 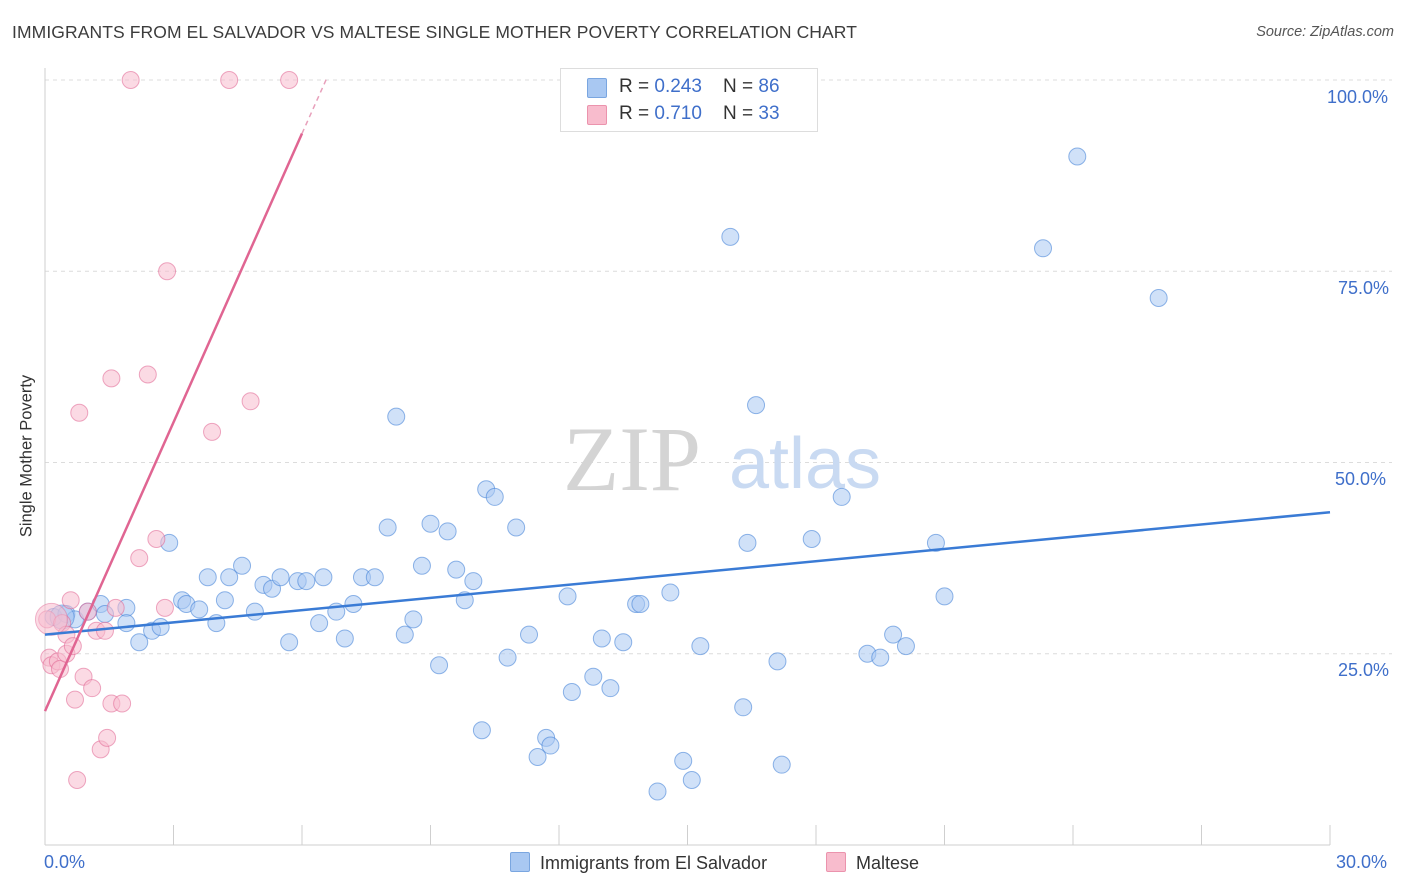 What do you see at coordinates (689, 100) in the screenshot?
I see `stats-legend: R = 0.243 N = 86 R = 0.710 N = 33` at bounding box center [689, 100].